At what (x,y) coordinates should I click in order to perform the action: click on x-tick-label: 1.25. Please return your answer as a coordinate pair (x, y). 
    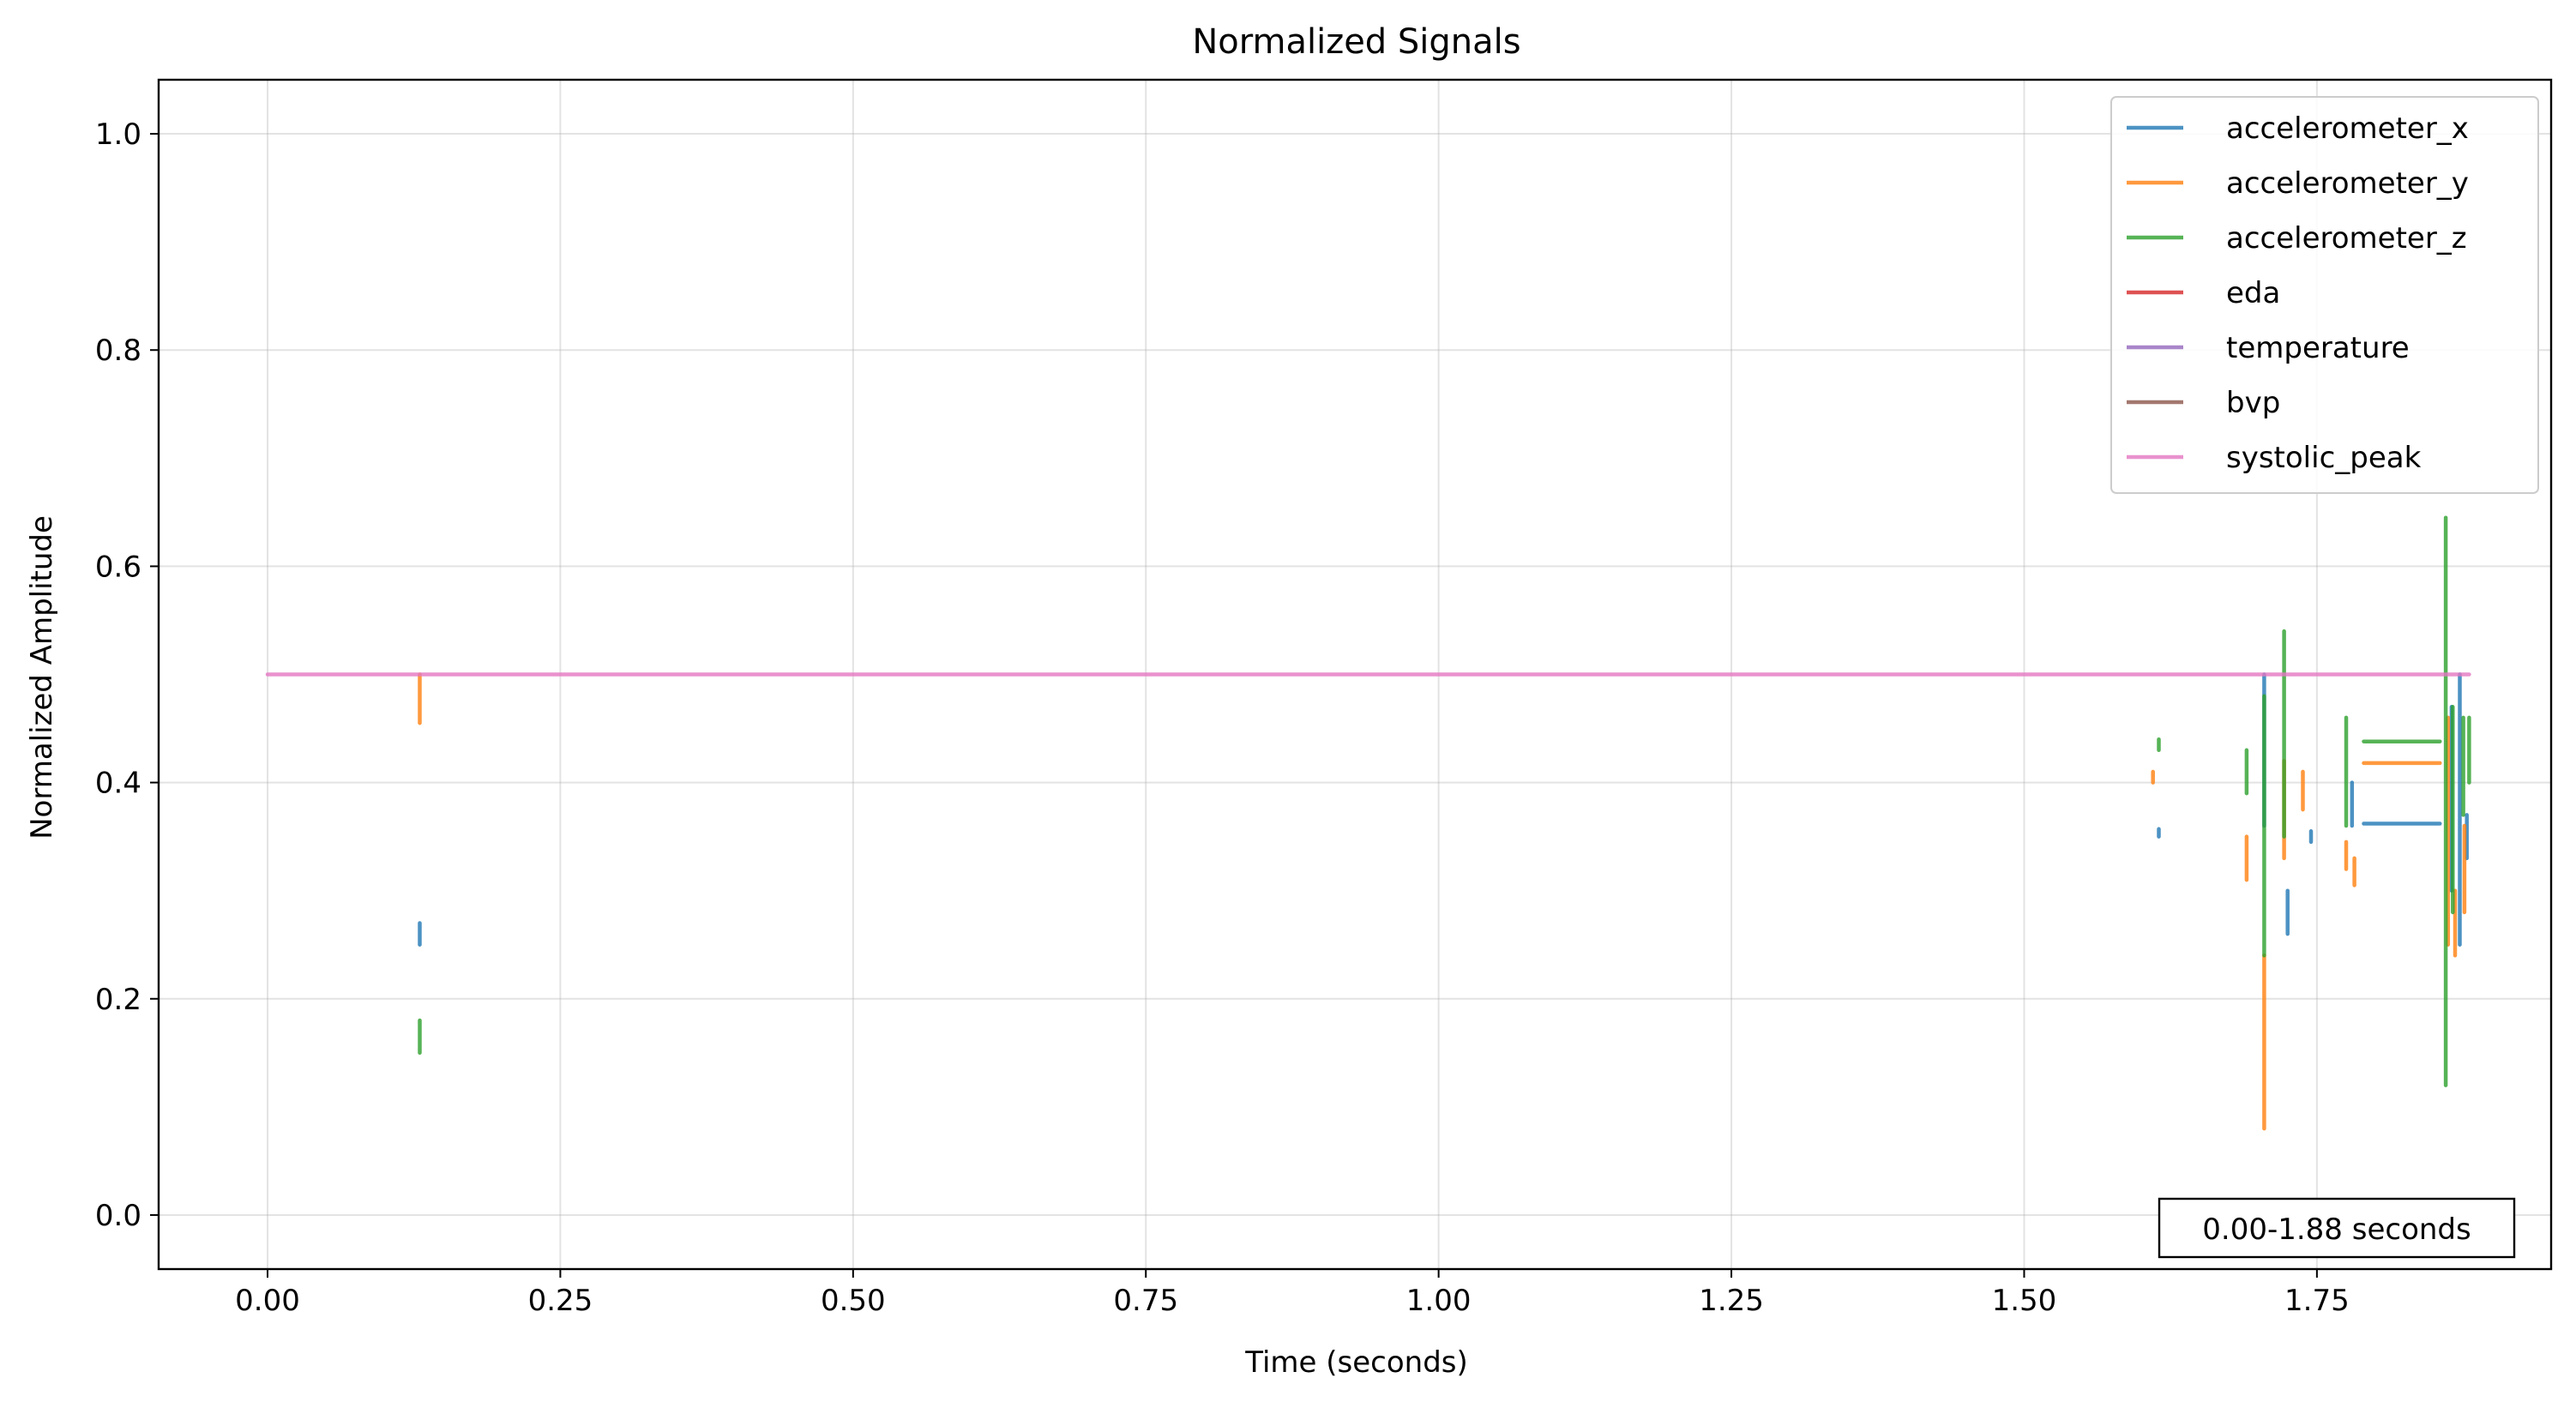
    Looking at the image, I should click on (1731, 1301).